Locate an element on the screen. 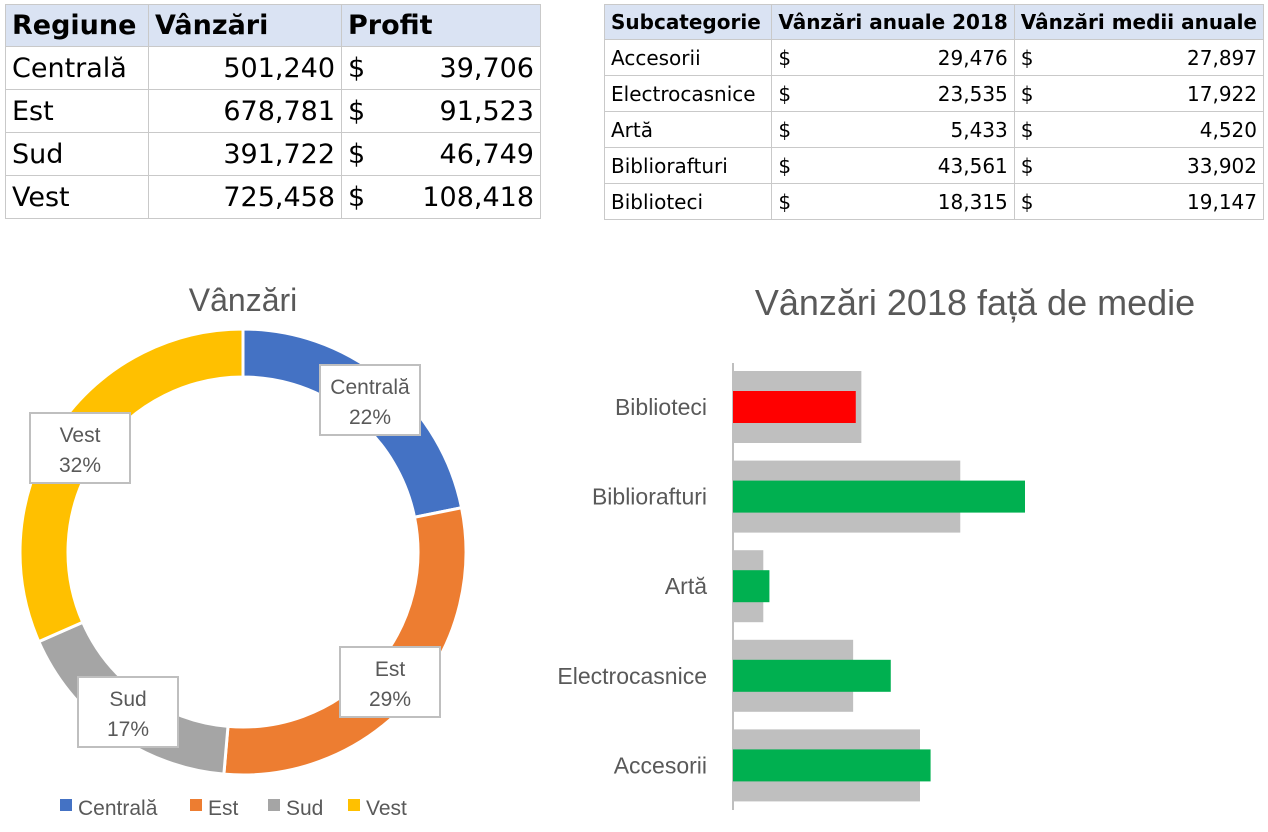 This screenshot has width=1268, height=832. category-tick-label: Bibliorafturi is located at coordinates (649, 497).